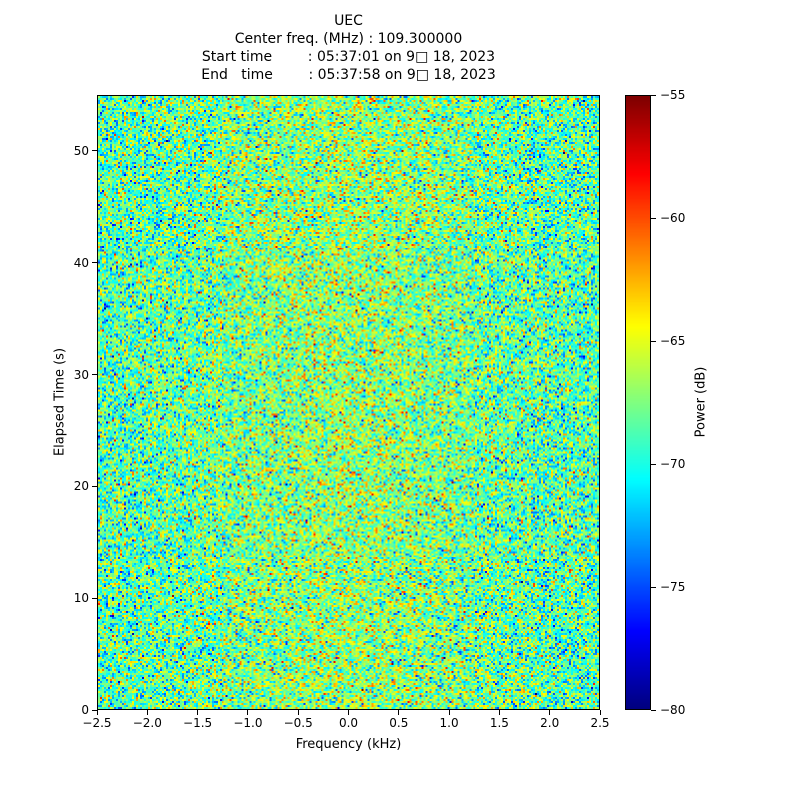 The image size is (800, 800). I want to click on colorbar-tick-label: −65, so click(673, 341).